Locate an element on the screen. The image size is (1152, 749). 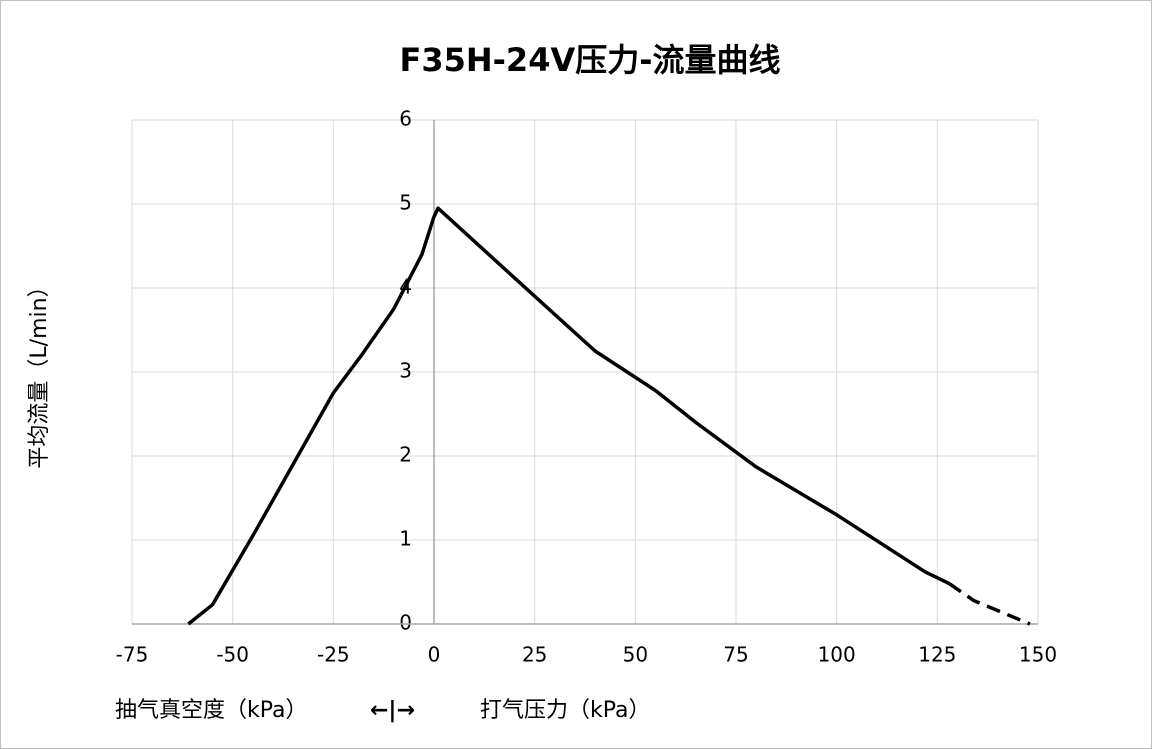
x-tick-label: 25 is located at coordinates (534, 655).